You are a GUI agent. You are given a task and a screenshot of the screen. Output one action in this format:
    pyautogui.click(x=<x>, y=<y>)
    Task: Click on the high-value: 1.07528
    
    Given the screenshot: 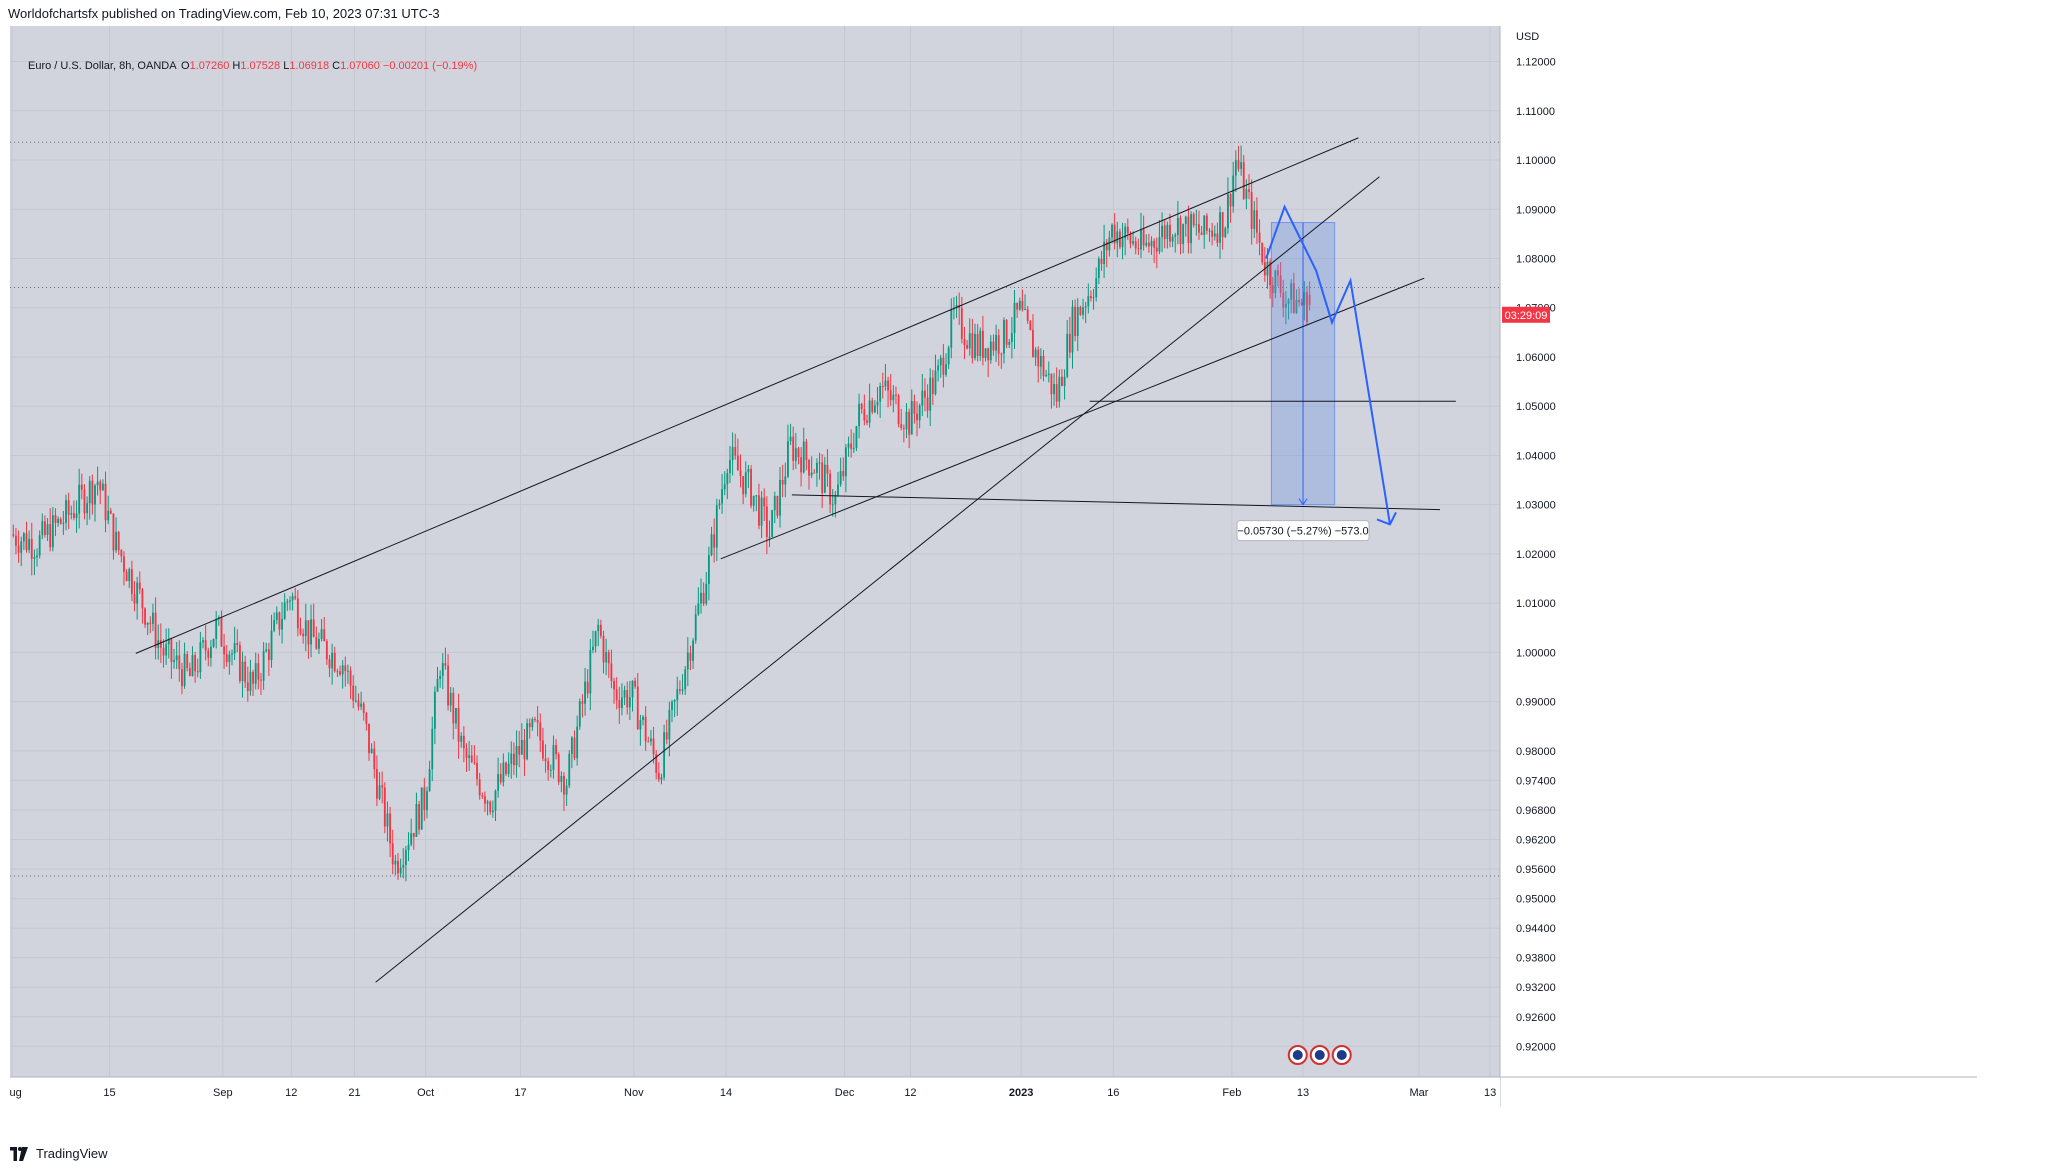 What is the action you would take?
    pyautogui.click(x=260, y=66)
    